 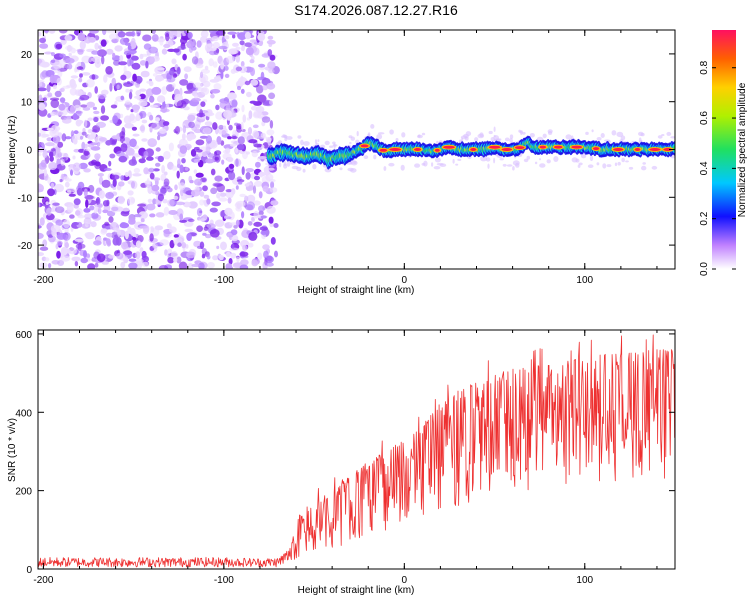 What do you see at coordinates (724, 149) in the screenshot?
I see `colorbar-gradient` at bounding box center [724, 149].